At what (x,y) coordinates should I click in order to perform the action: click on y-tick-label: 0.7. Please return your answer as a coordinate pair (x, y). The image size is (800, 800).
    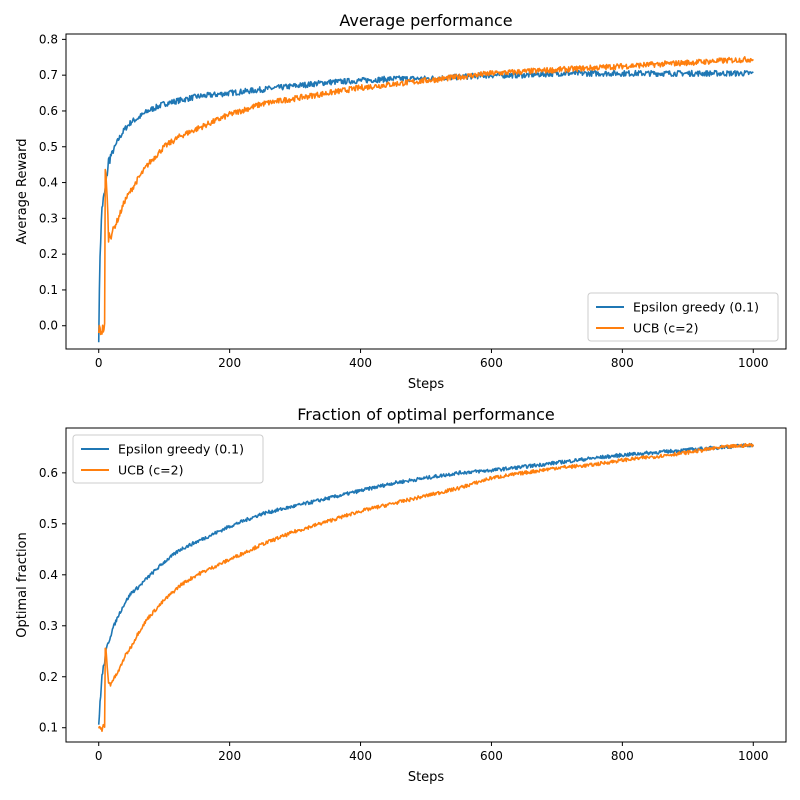
    Looking at the image, I should click on (48, 75).